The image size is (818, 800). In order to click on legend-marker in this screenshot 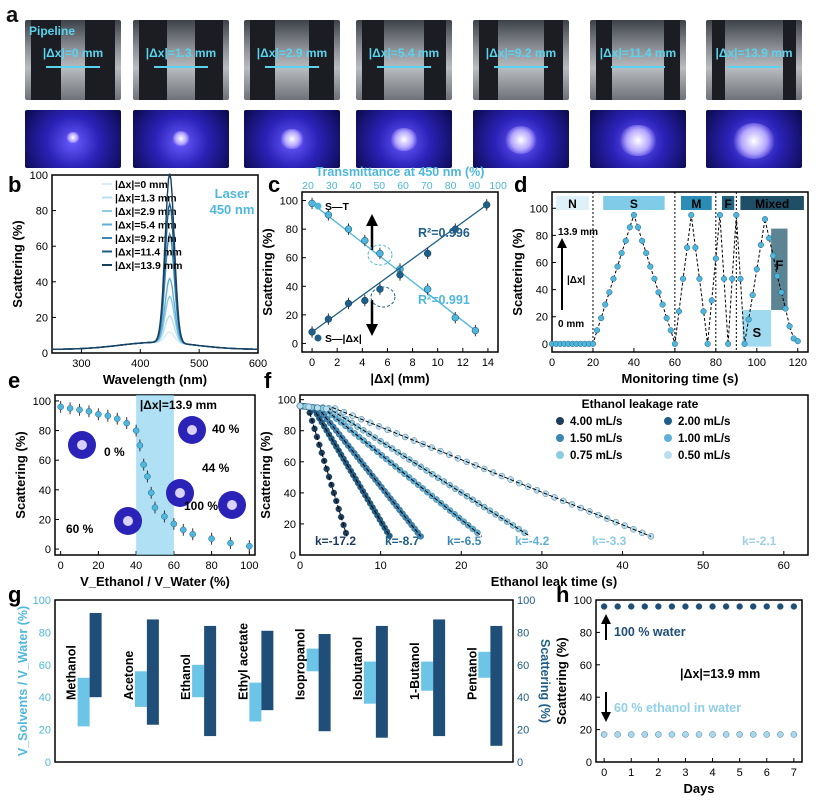, I will do `click(668, 455)`.